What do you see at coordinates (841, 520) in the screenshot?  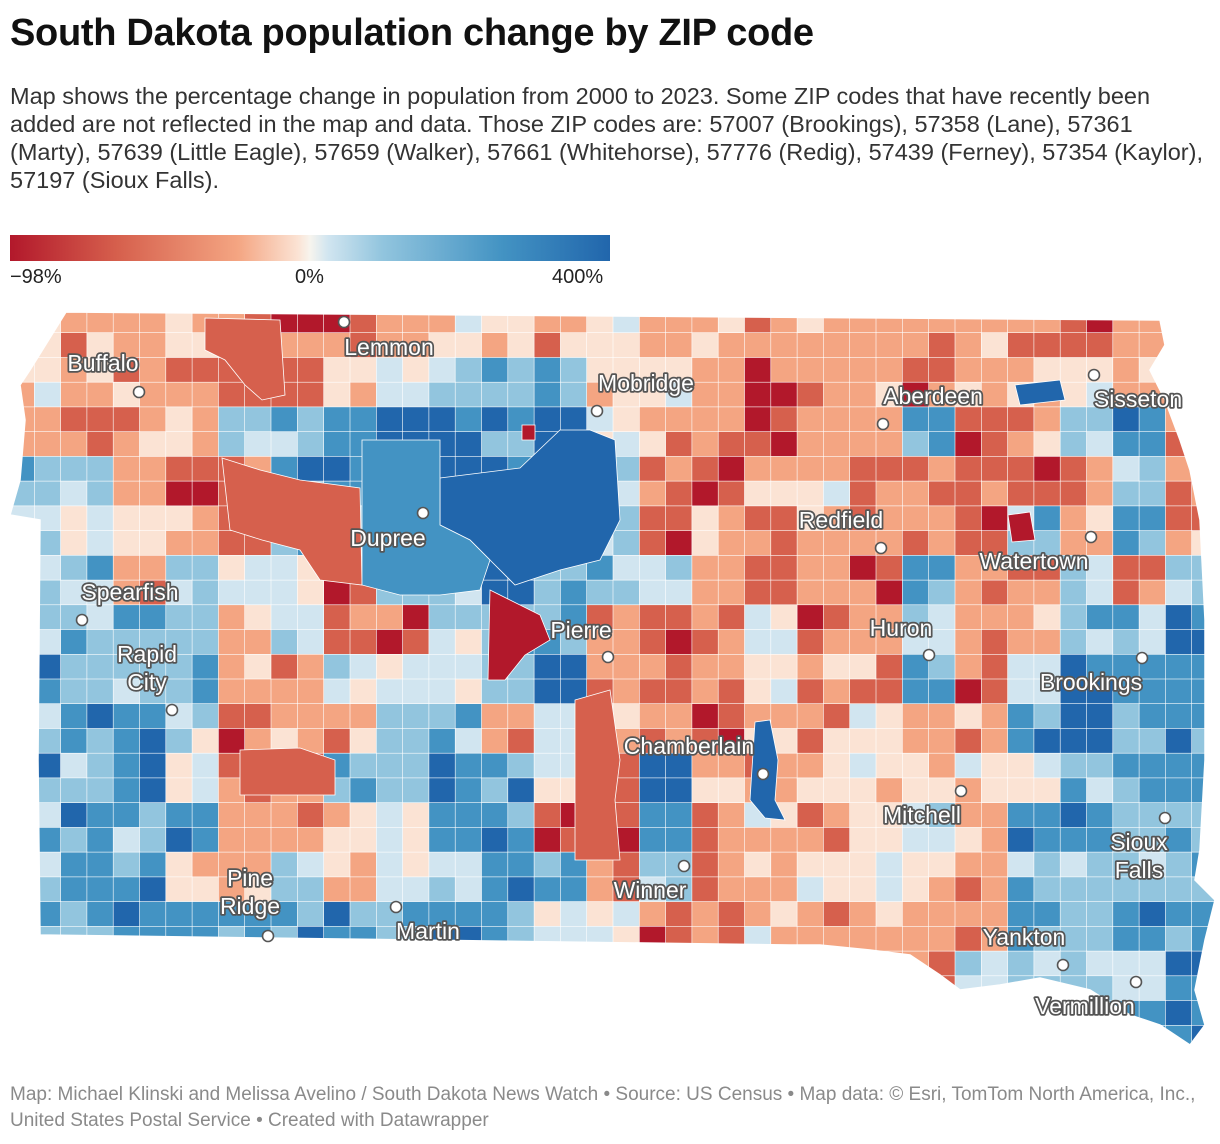 I see `city-label-redfield: Redfield` at bounding box center [841, 520].